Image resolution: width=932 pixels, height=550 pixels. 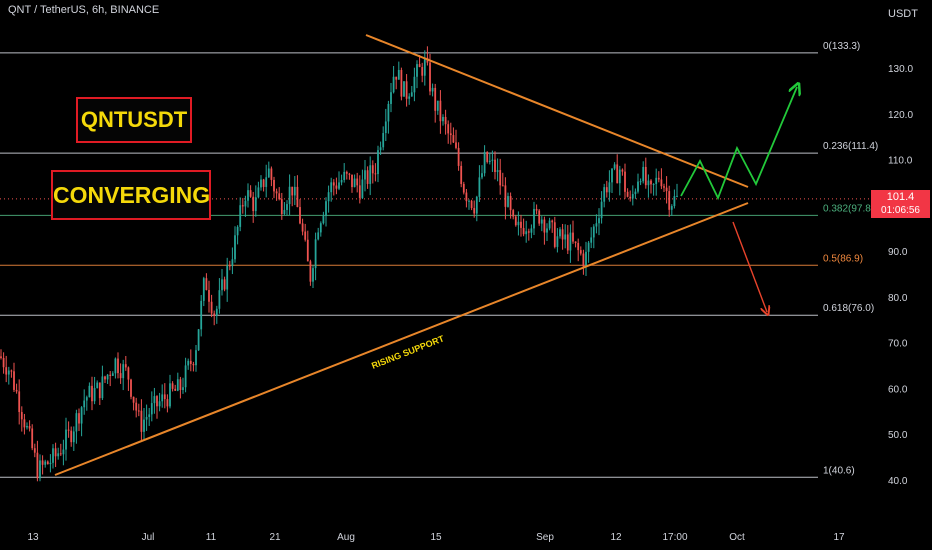 I want to click on chart-header: QNT / TetherUS, 6h, BINANCE, so click(x=84, y=10).